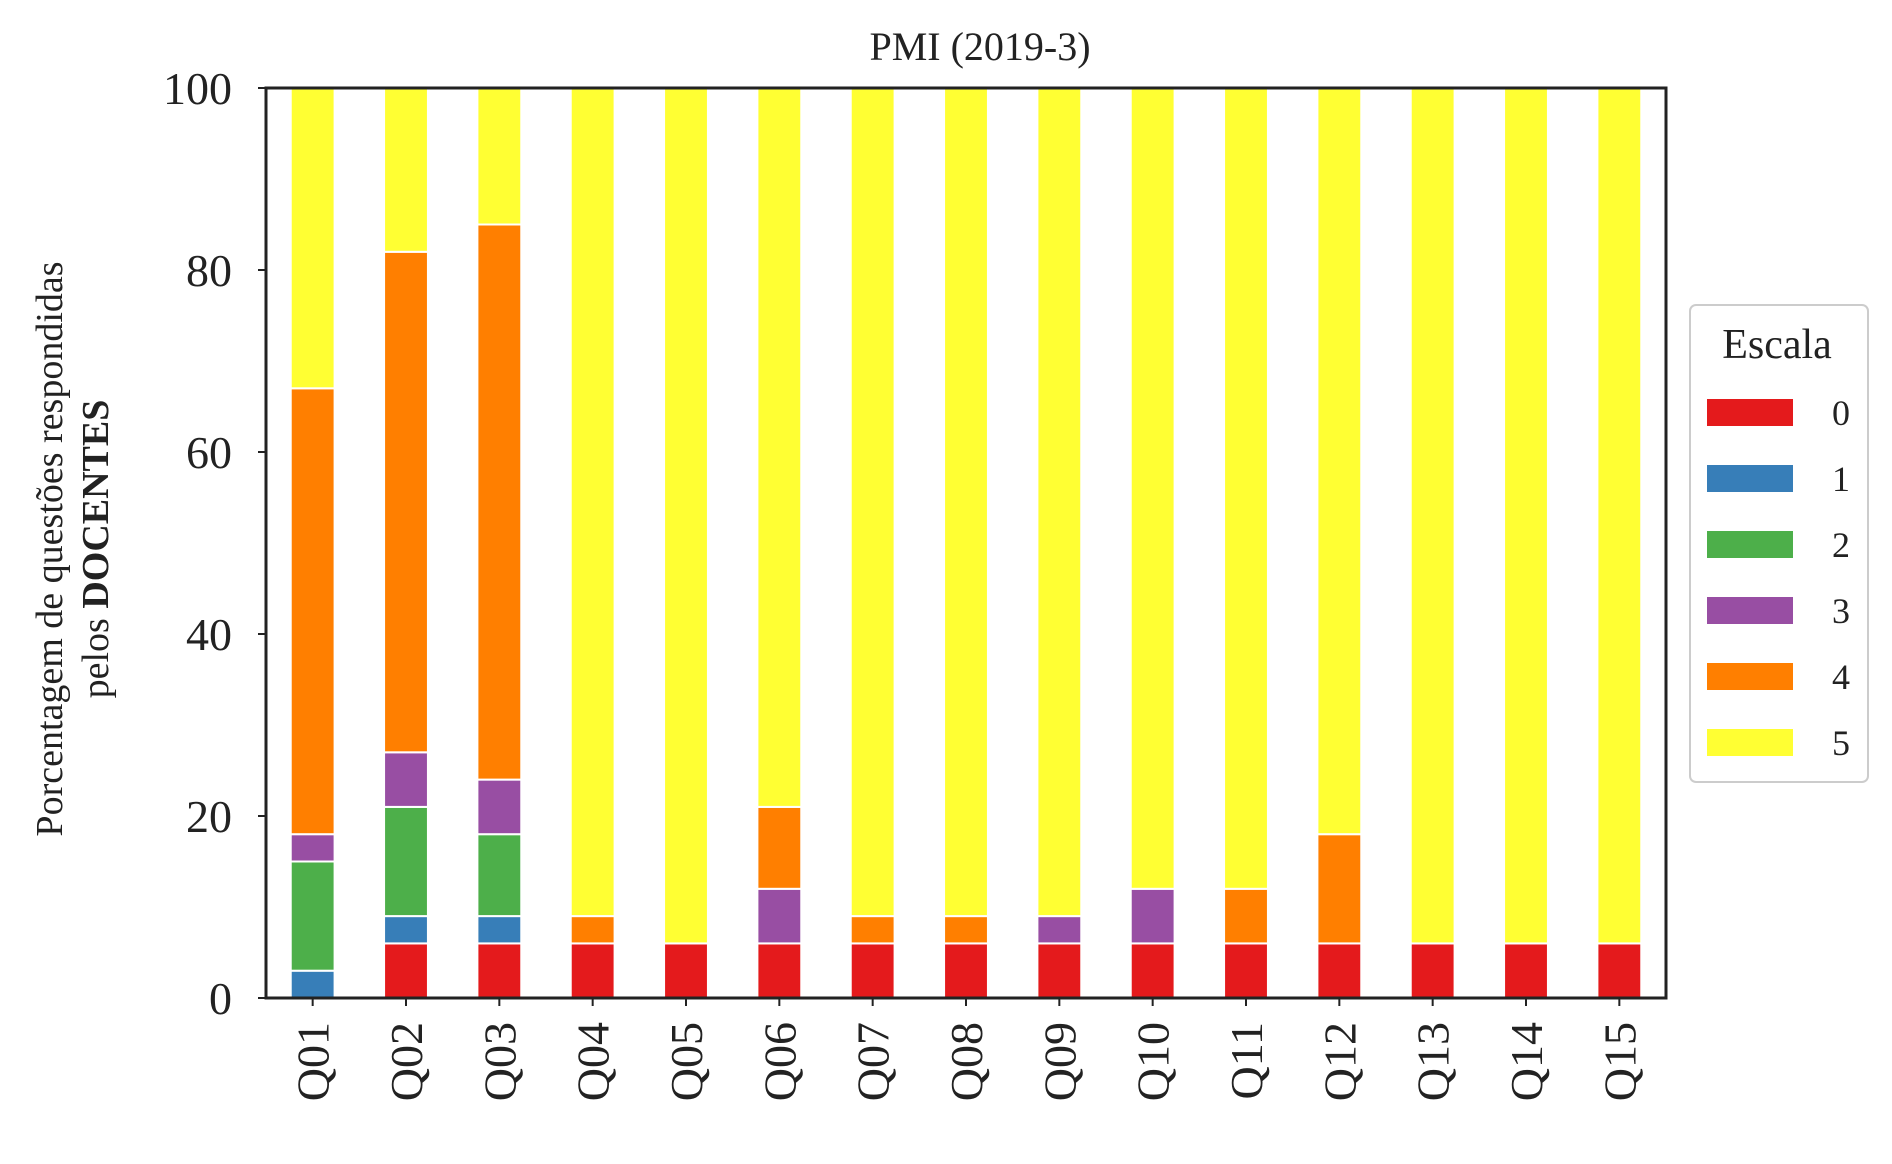 The image size is (1892, 1164). I want to click on x-tick-label: Q07, so click(873, 1061).